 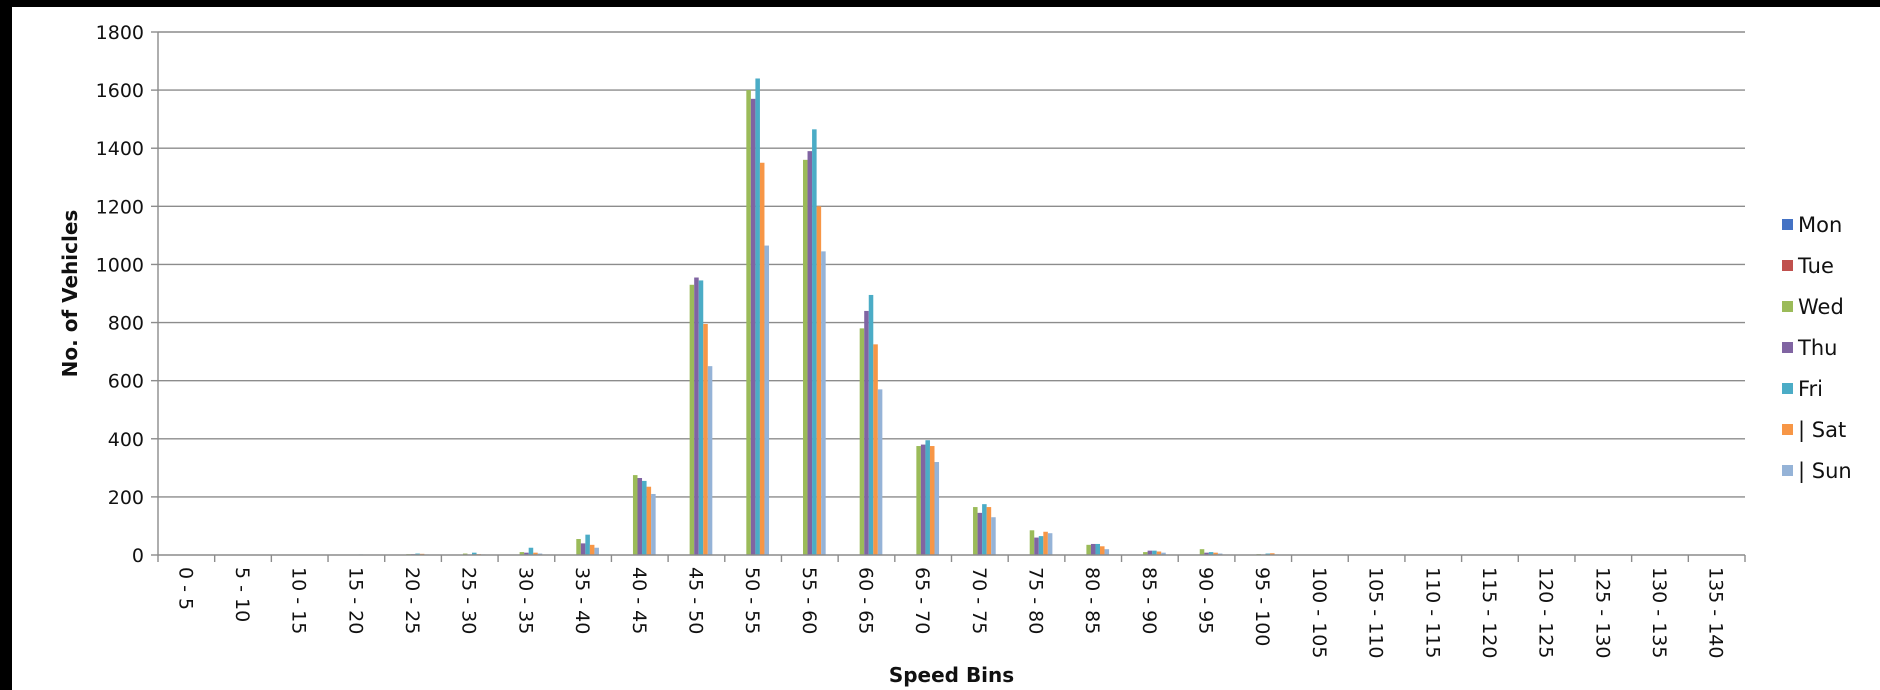 I want to click on legend-label: Fri, so click(x=1810, y=389).